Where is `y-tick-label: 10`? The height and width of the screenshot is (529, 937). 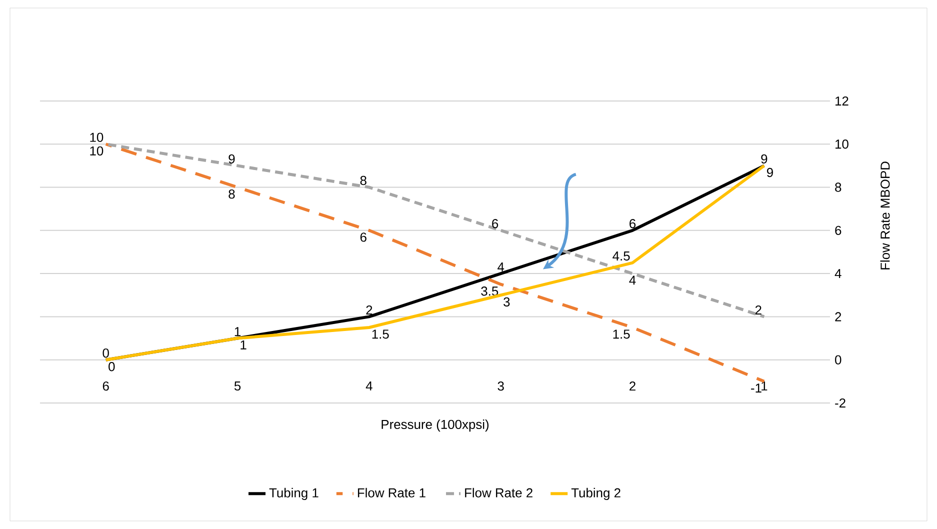 y-tick-label: 10 is located at coordinates (842, 144).